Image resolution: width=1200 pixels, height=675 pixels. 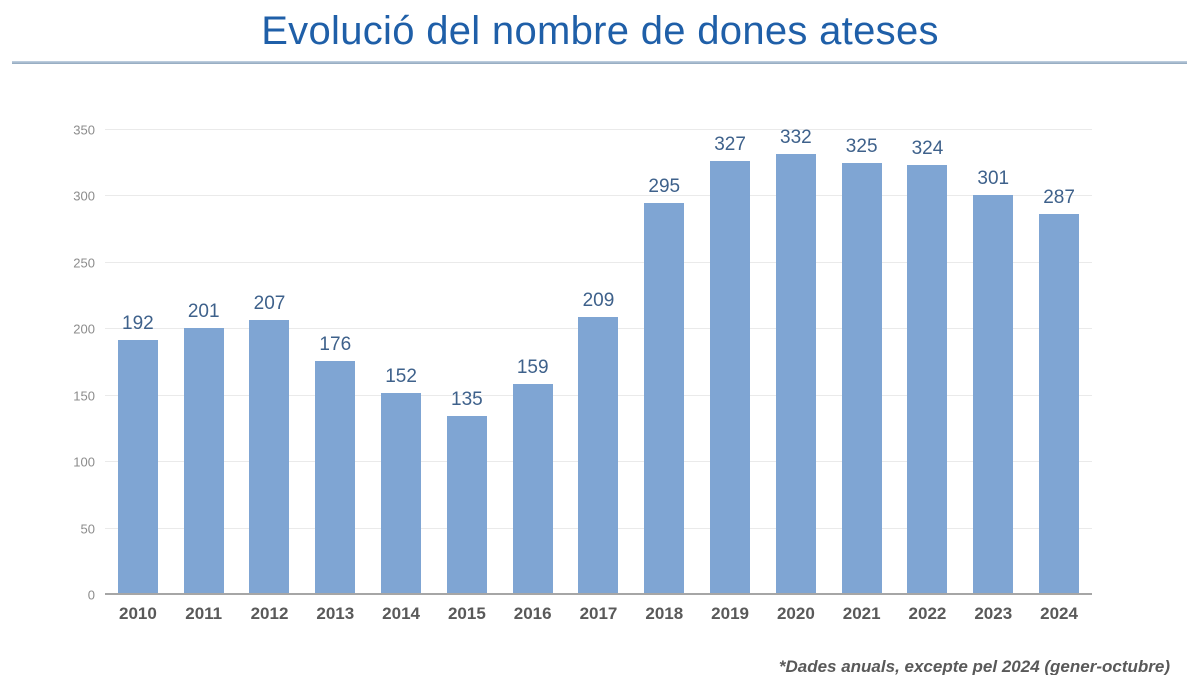 I want to click on bar-2012, so click(x=269, y=457).